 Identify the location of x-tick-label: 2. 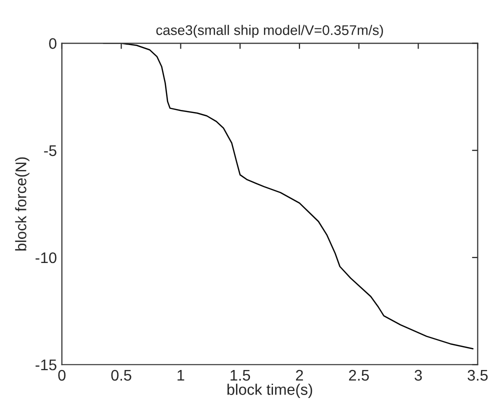
(299, 375).